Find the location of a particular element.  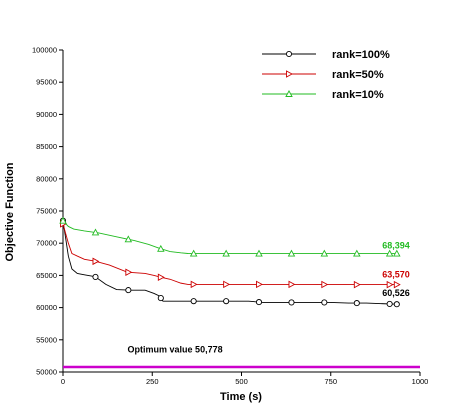

y-tick-label: 55000 is located at coordinates (46, 339).